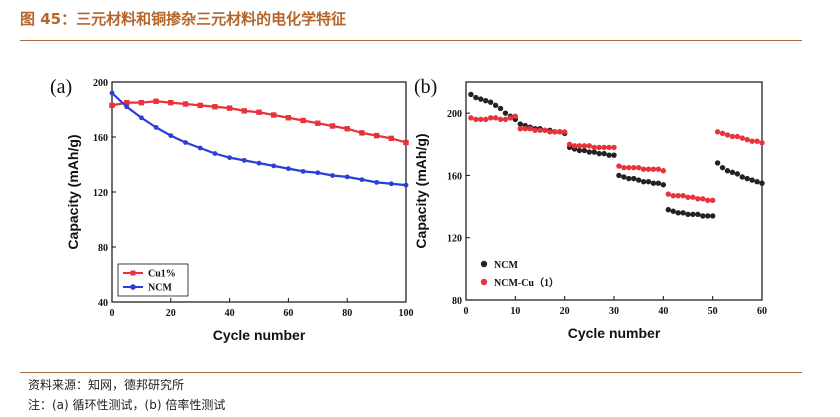 The width and height of the screenshot is (840, 417). I want to click on chart1-x-tick-label: 20, so click(171, 313).